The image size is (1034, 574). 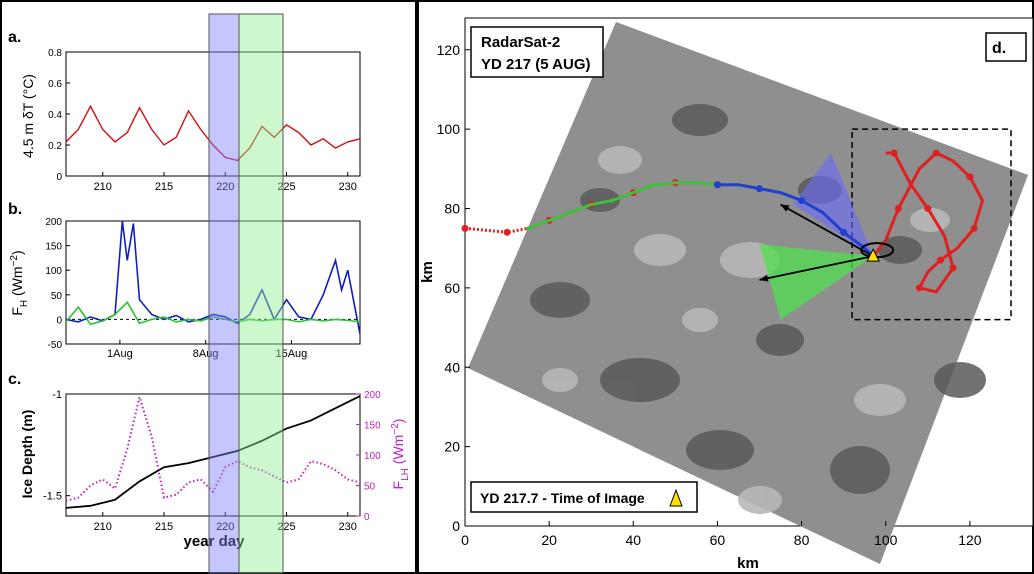 What do you see at coordinates (456, 526) in the screenshot?
I see `d-ytick-label-0: 0` at bounding box center [456, 526].